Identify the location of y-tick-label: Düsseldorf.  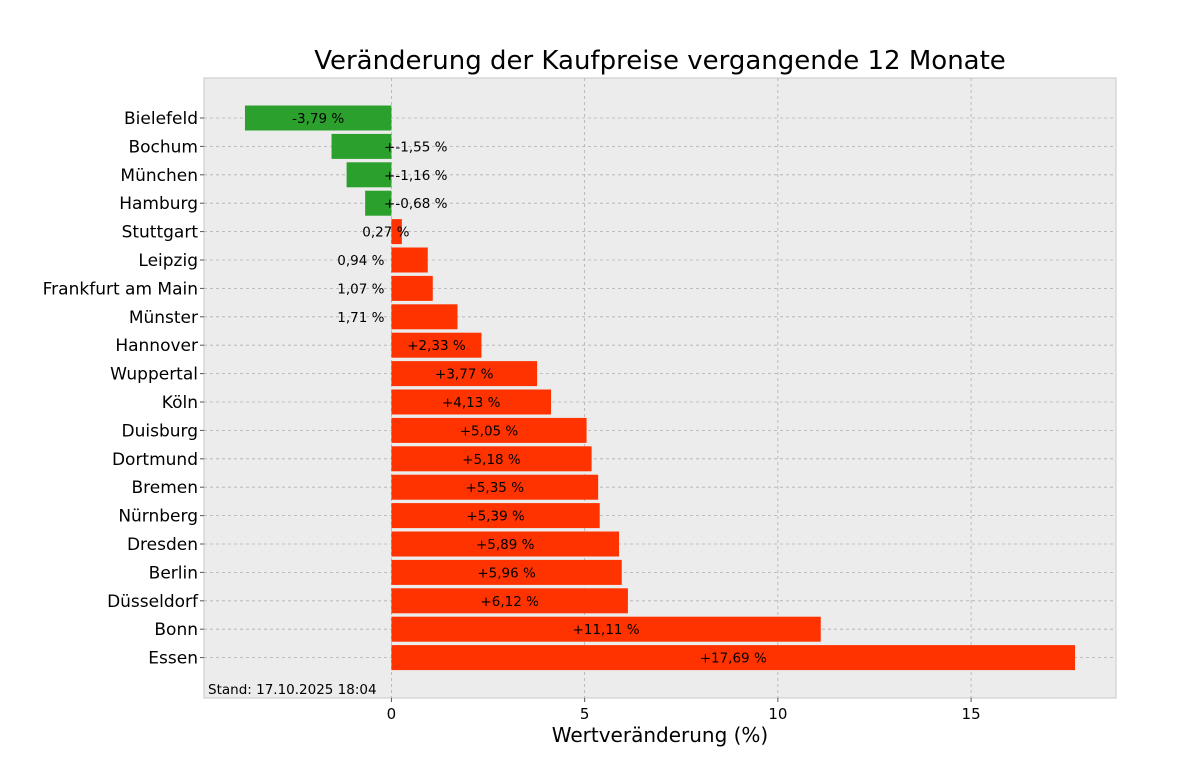
(153, 602).